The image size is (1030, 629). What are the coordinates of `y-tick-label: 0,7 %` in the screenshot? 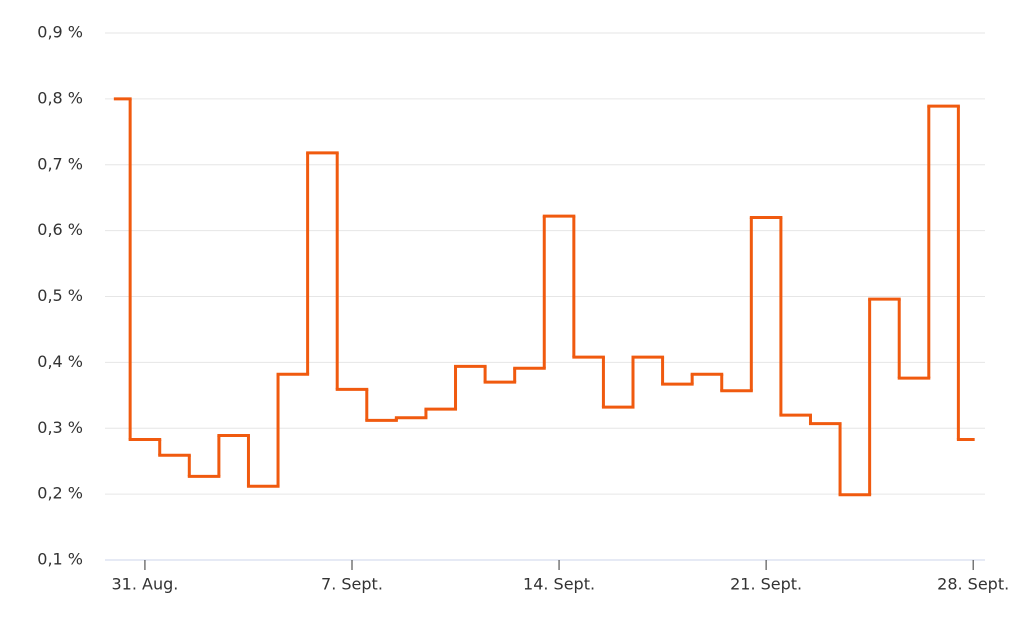 It's located at (60, 163).